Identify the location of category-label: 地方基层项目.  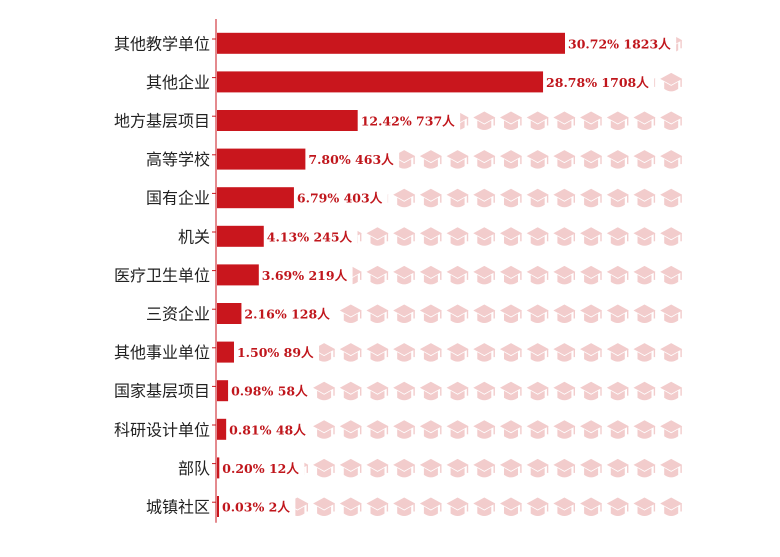
(162, 121).